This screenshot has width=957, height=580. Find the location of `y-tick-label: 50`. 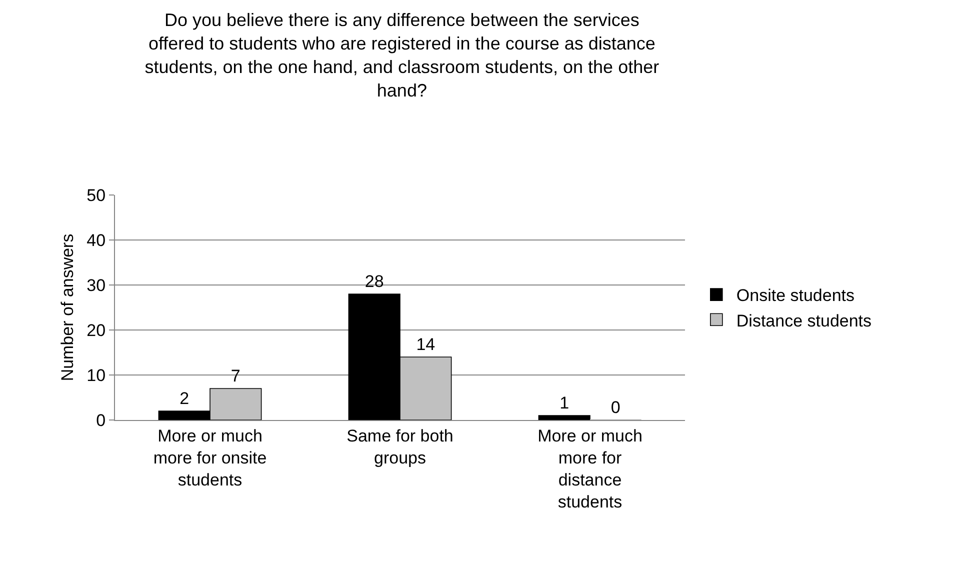

y-tick-label: 50 is located at coordinates (96, 195).